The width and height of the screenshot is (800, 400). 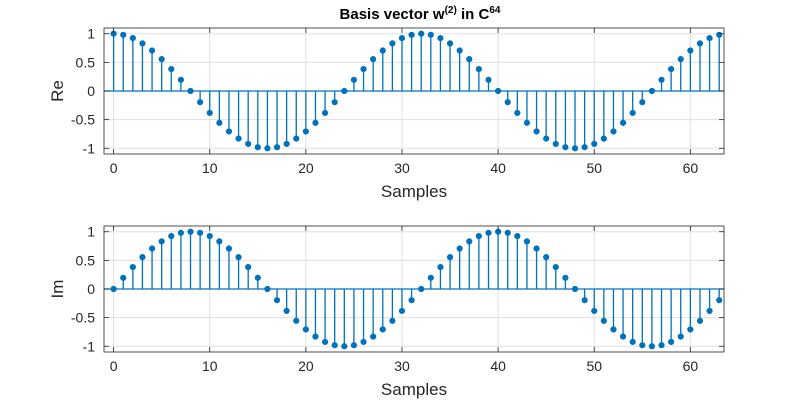 I want to click on chart-title-superscript-2: 64, so click(x=495, y=10).